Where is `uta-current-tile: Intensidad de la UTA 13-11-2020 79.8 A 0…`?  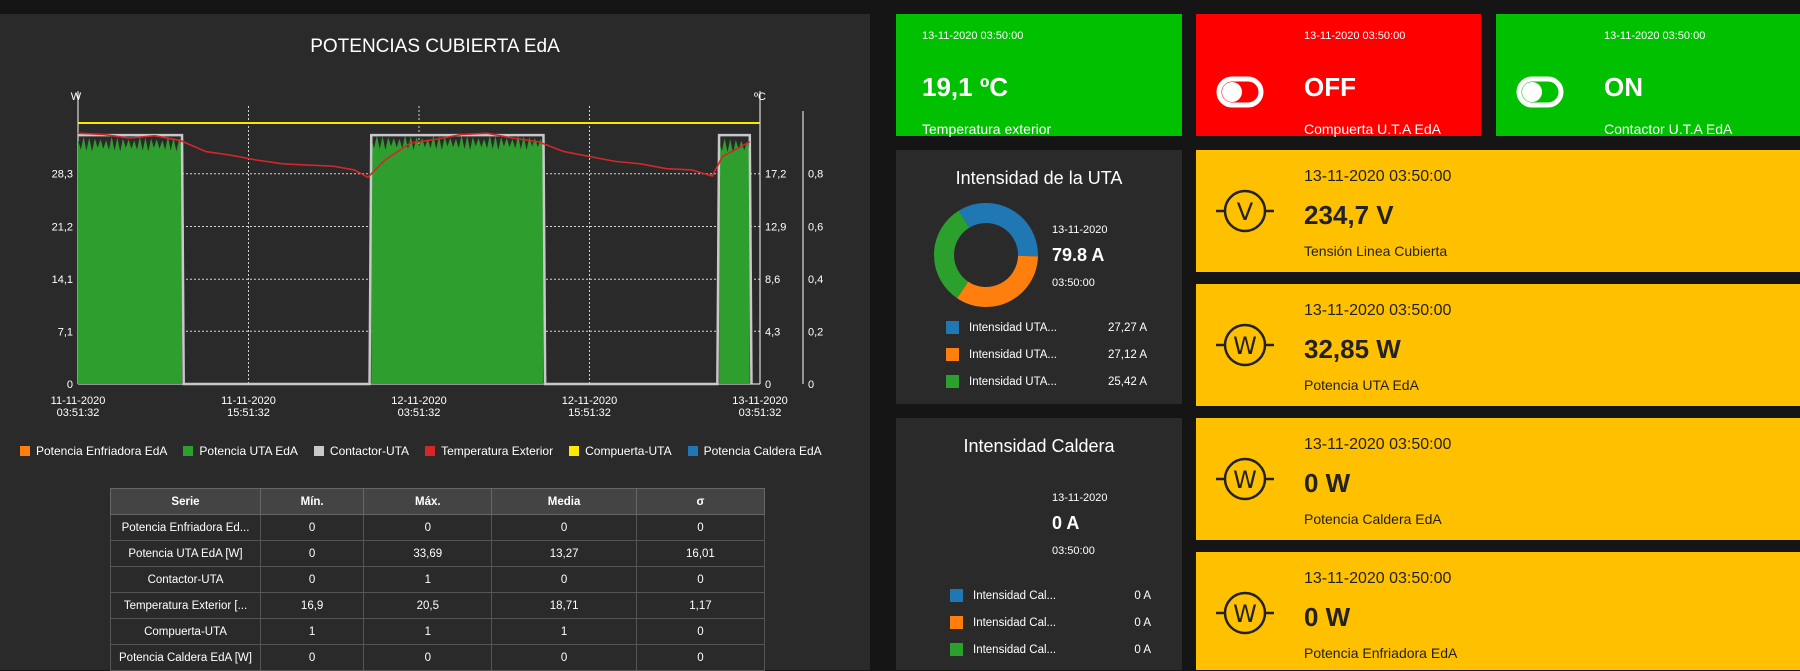 uta-current-tile: Intensidad de la UTA 13-11-2020 79.8 A 0… is located at coordinates (1039, 277).